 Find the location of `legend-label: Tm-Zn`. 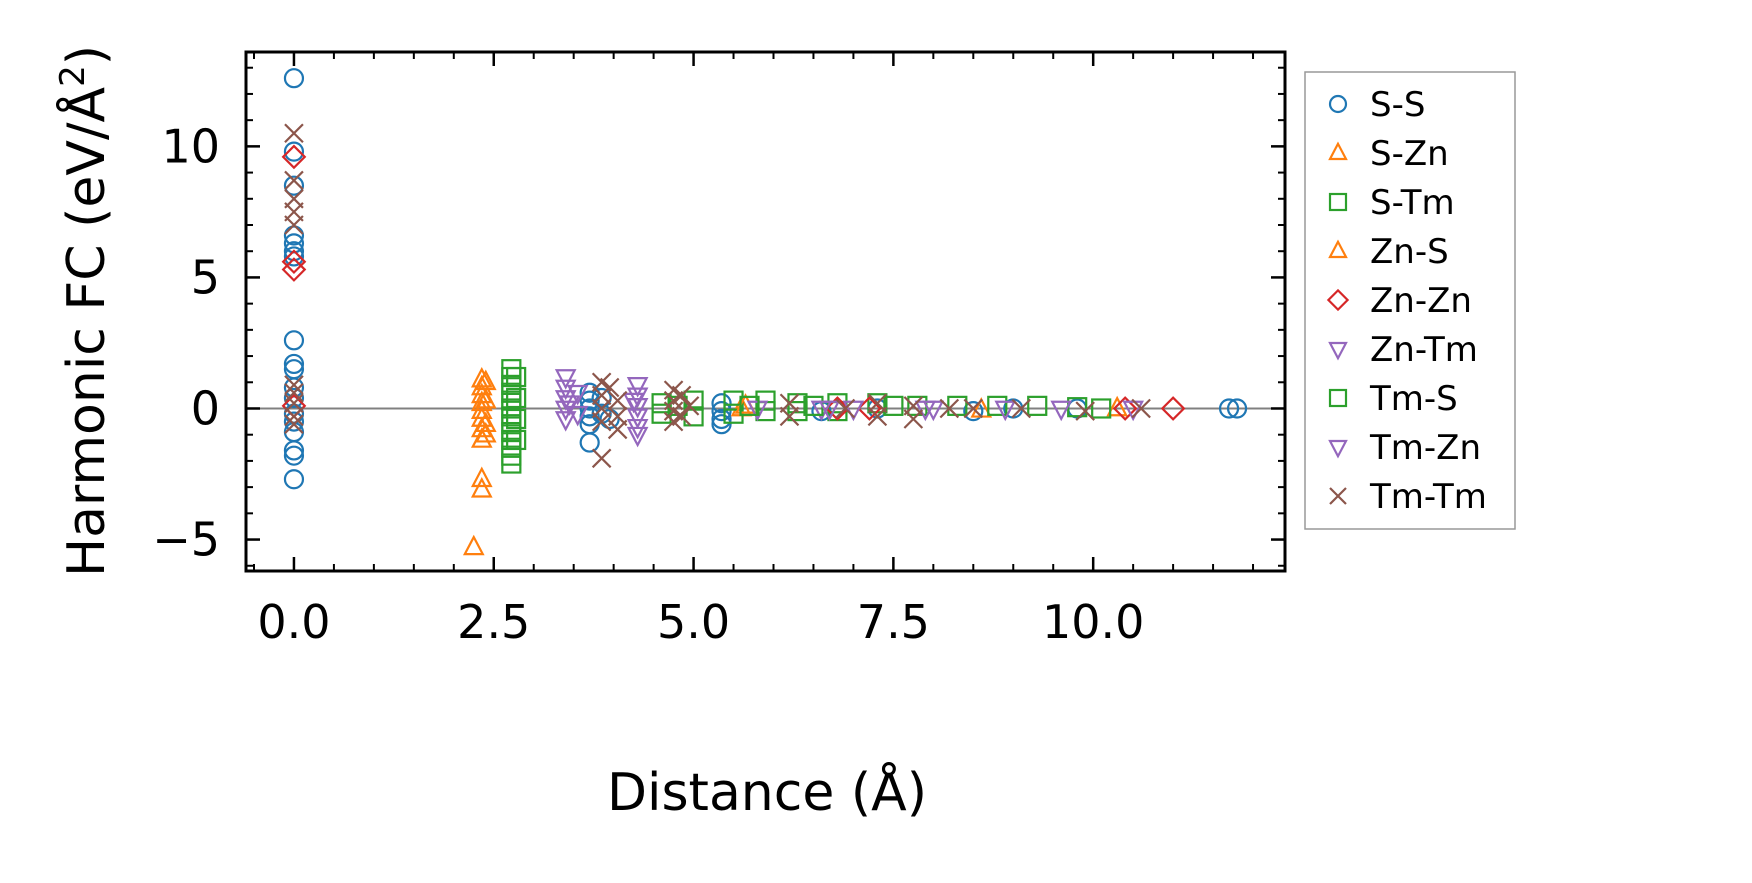

legend-label: Tm-Zn is located at coordinates (1425, 448).